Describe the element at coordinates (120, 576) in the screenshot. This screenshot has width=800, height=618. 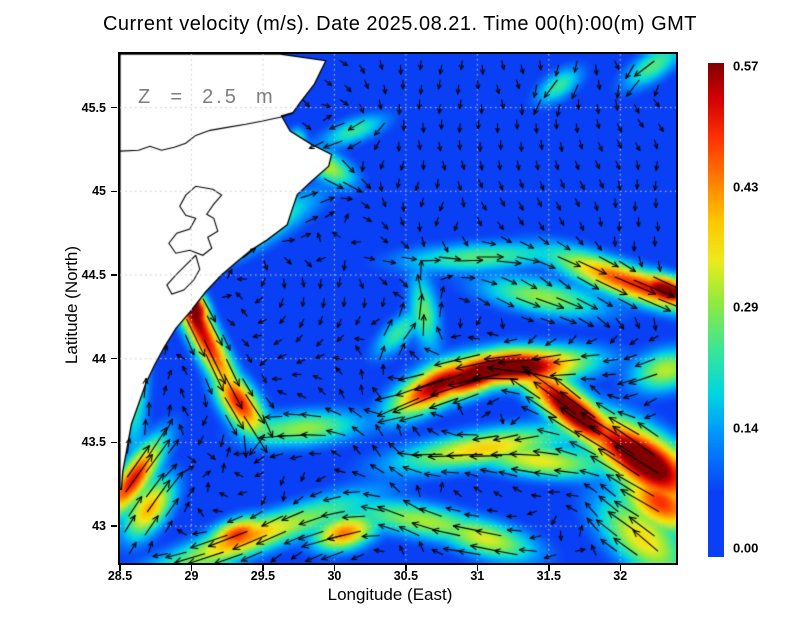
I see `x-tick-label: 28.5` at that location.